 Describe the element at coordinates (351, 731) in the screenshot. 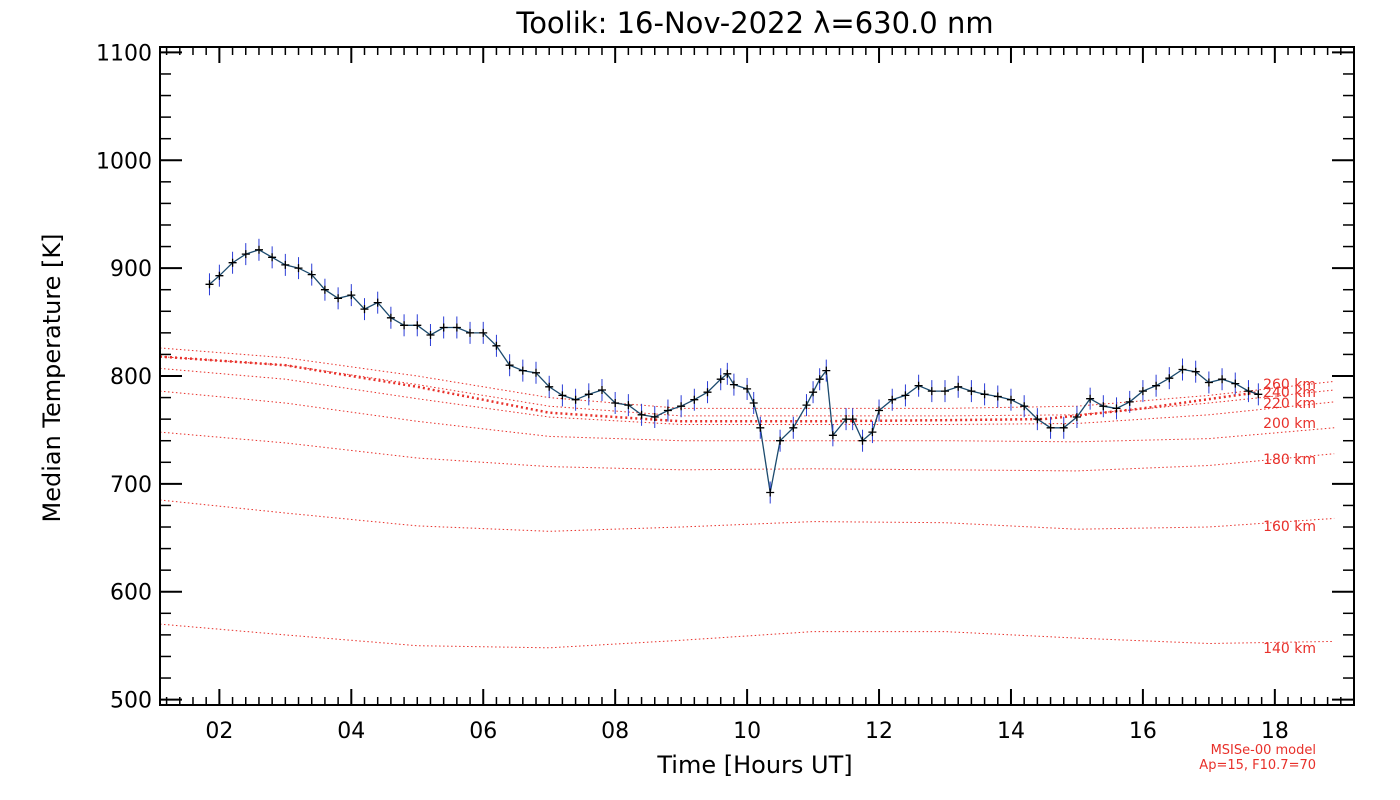

I see `x-tick-label: 04` at that location.